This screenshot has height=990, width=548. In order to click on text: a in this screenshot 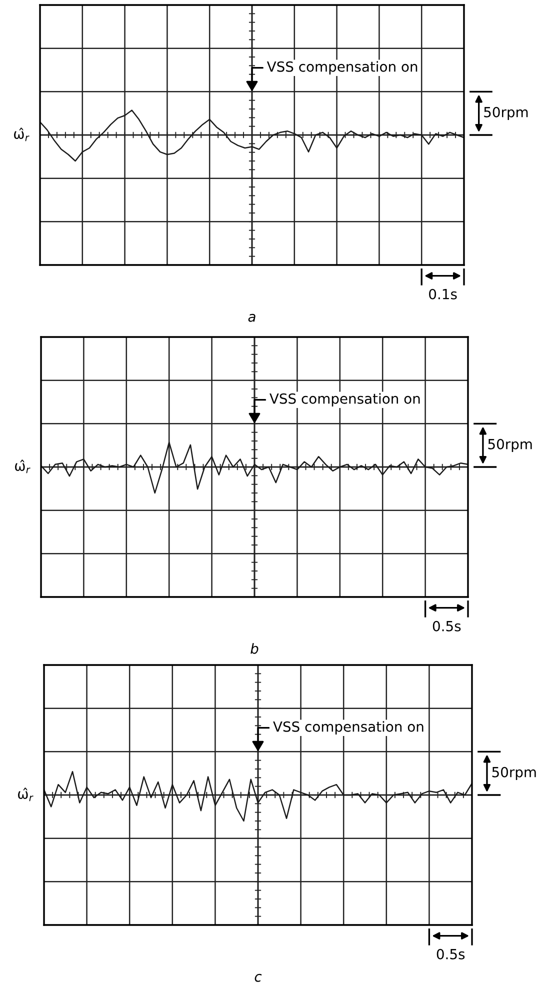, I will do `click(252, 318)`.